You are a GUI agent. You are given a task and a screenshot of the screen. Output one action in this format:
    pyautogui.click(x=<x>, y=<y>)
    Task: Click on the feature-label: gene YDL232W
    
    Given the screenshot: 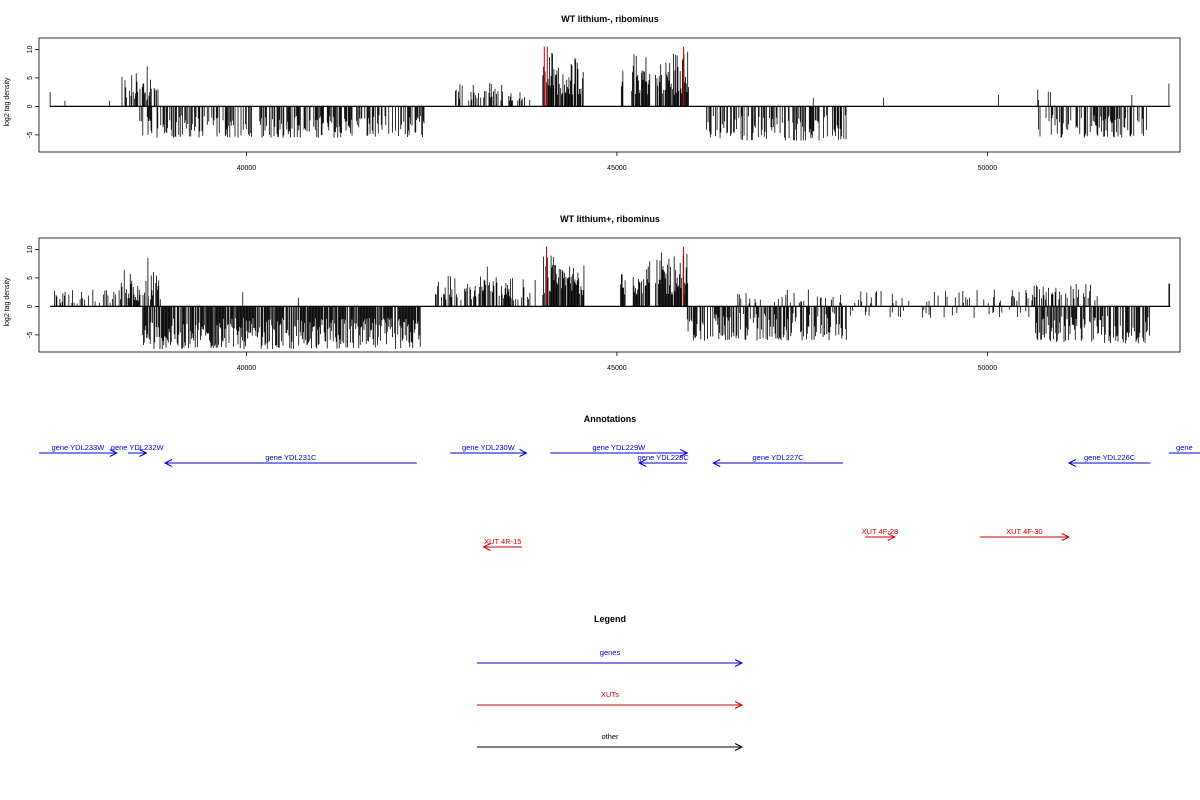 What is the action you would take?
    pyautogui.click(x=138, y=447)
    